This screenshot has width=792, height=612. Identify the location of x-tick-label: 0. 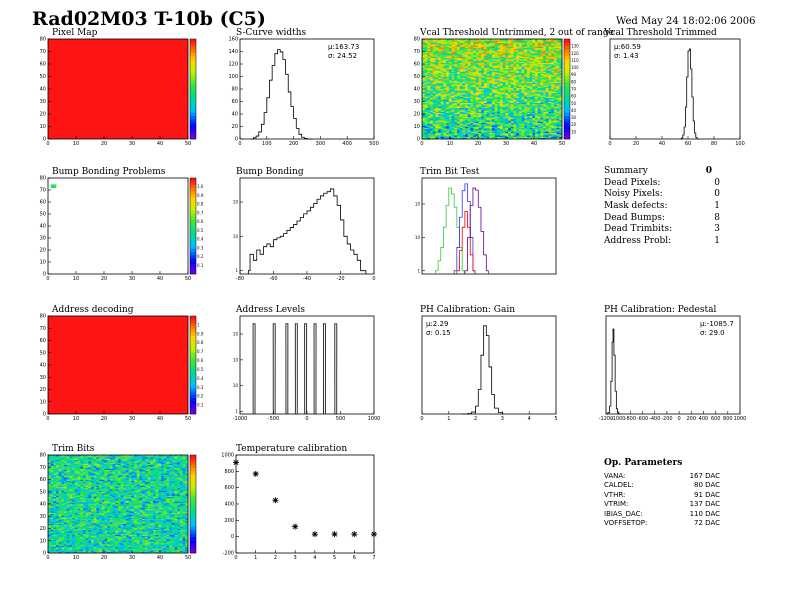
(373, 279).